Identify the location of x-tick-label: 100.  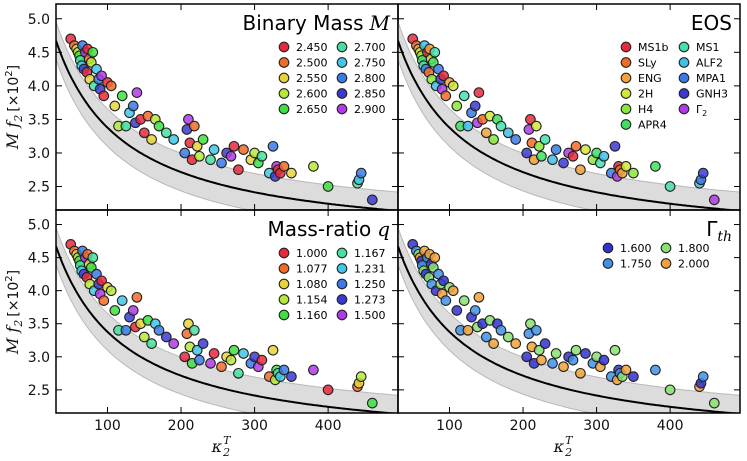
(449, 426).